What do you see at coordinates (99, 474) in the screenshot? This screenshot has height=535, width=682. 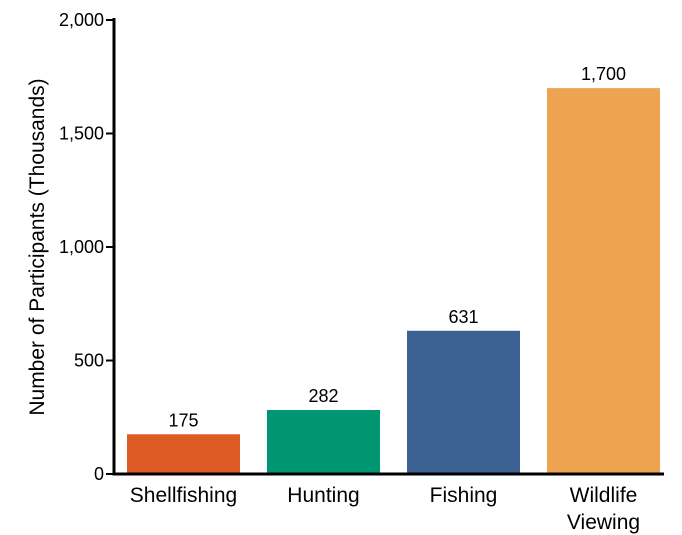 I see `y-tick-label: 0` at bounding box center [99, 474].